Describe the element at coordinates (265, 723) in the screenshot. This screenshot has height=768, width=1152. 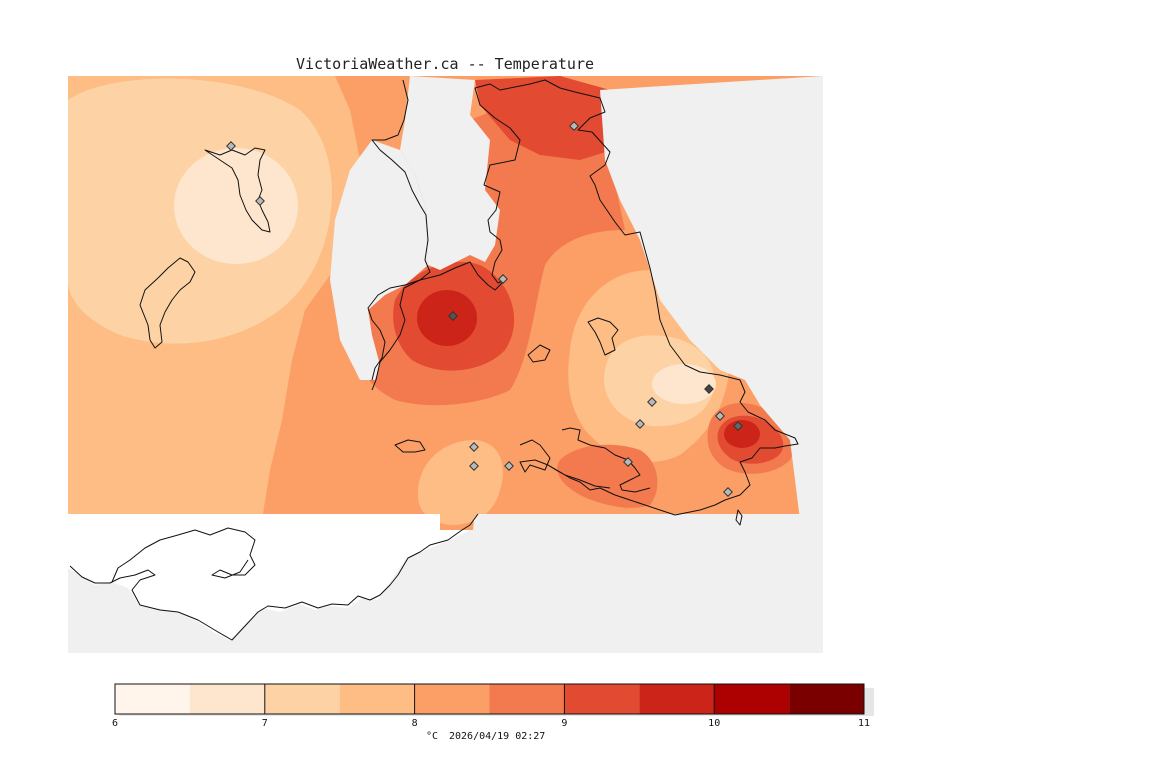
I see `colorbar-tick-label: 7` at that location.